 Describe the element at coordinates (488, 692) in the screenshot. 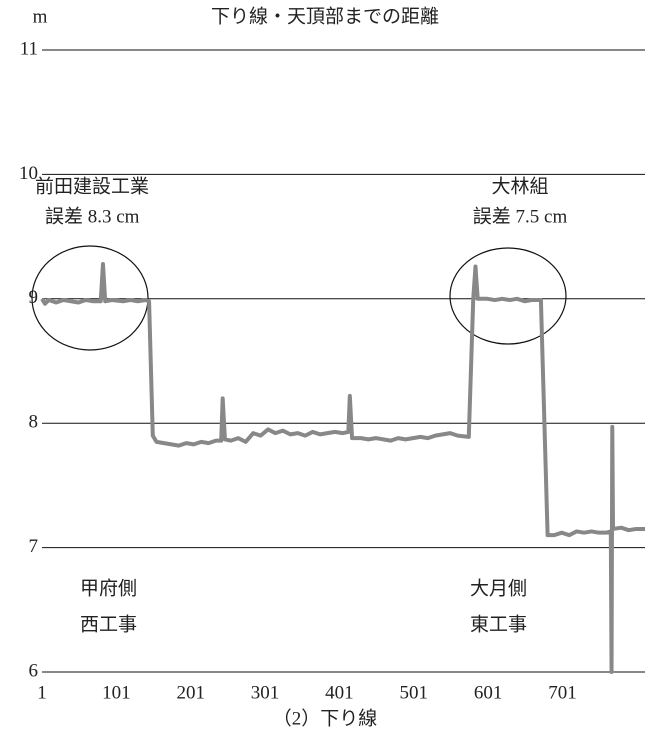

I see `x-tick-label: 601` at that location.